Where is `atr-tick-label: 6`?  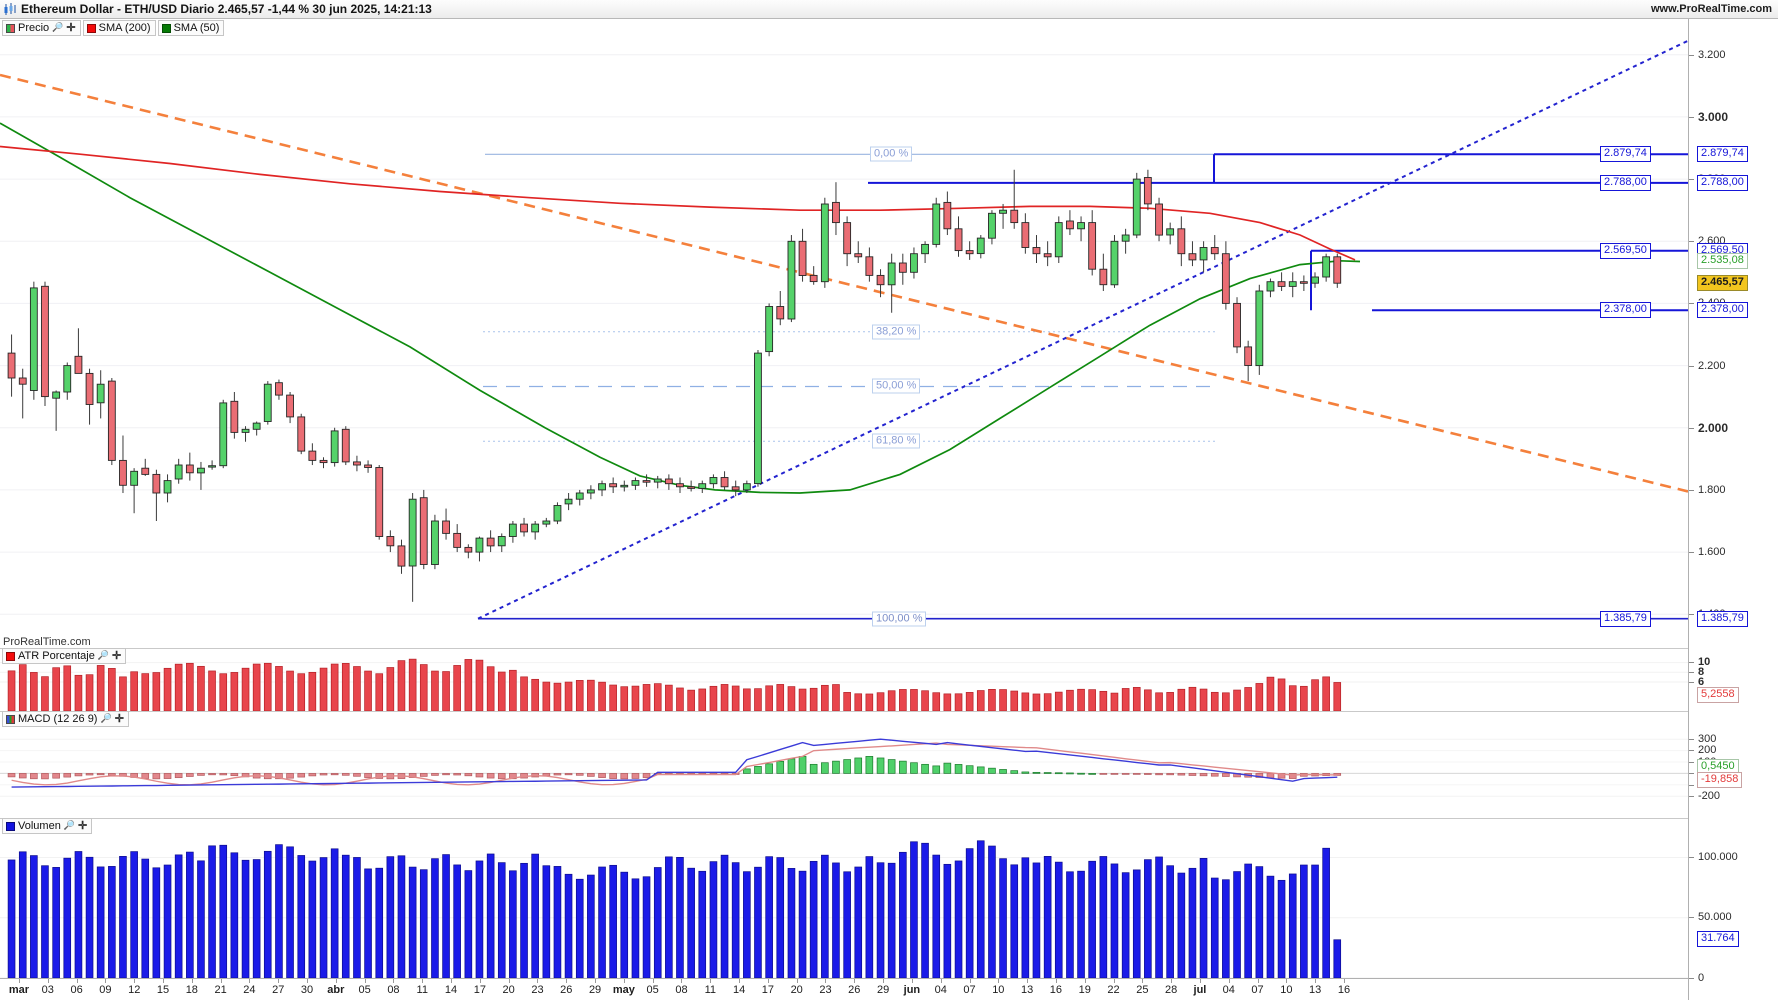
atr-tick-label: 6 is located at coordinates (1701, 681).